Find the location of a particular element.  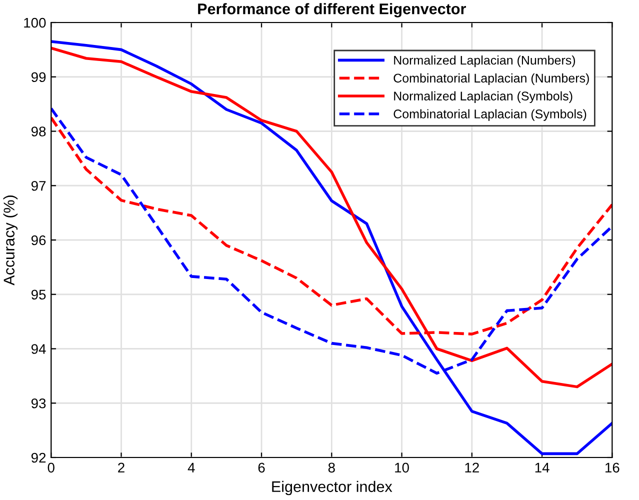

x-tick-label: 10 is located at coordinates (402, 467).